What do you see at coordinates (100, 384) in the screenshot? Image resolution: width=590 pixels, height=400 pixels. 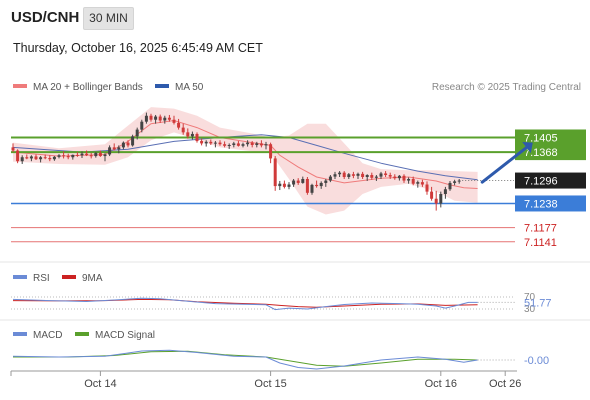 I see `x-tick-label: Oct 14` at bounding box center [100, 384].